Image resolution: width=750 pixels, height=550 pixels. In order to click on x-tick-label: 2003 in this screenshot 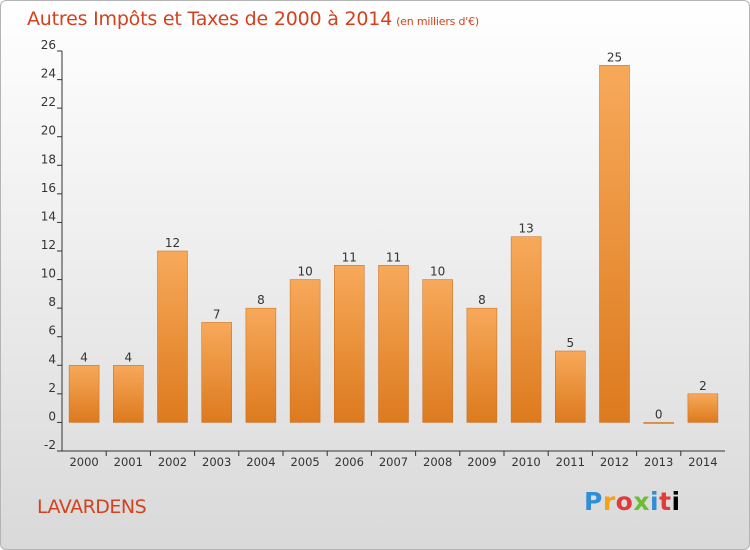, I will do `click(216, 462)`.